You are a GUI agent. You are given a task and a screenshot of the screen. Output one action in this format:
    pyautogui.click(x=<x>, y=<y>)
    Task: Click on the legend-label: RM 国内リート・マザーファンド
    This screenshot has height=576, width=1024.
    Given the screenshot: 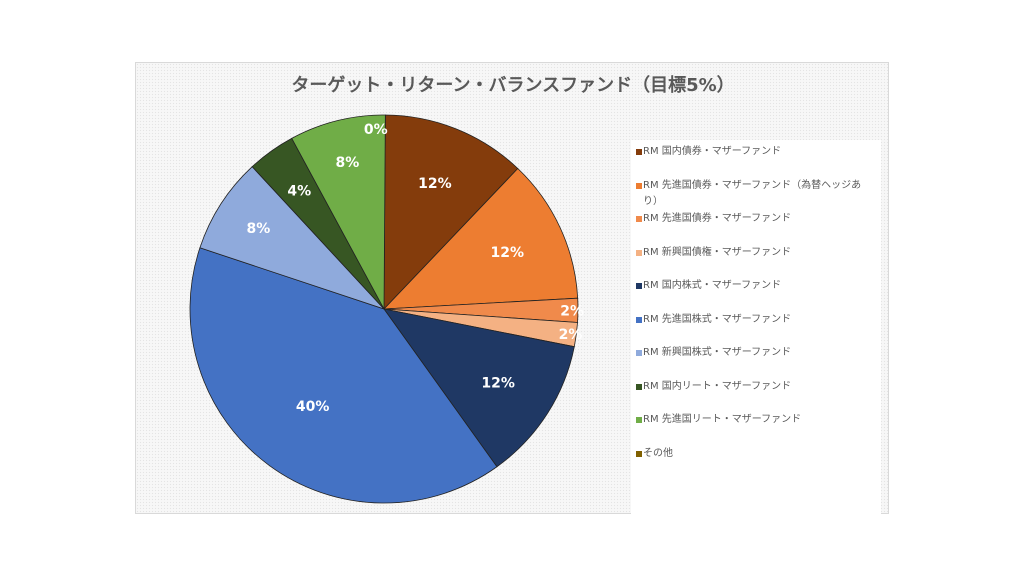 What is the action you would take?
    pyautogui.click(x=717, y=386)
    